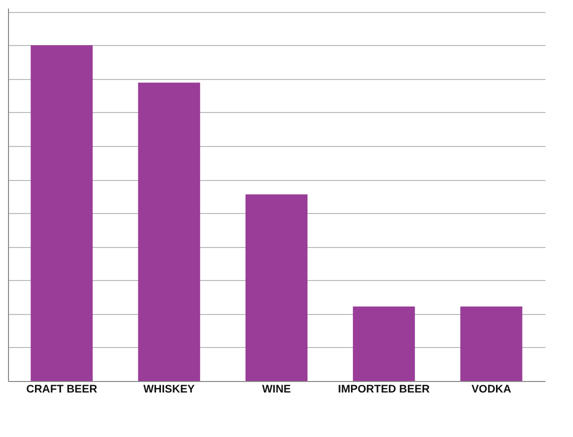  What do you see at coordinates (169, 390) in the screenshot?
I see `x-tick-label: WHISKEY` at bounding box center [169, 390].